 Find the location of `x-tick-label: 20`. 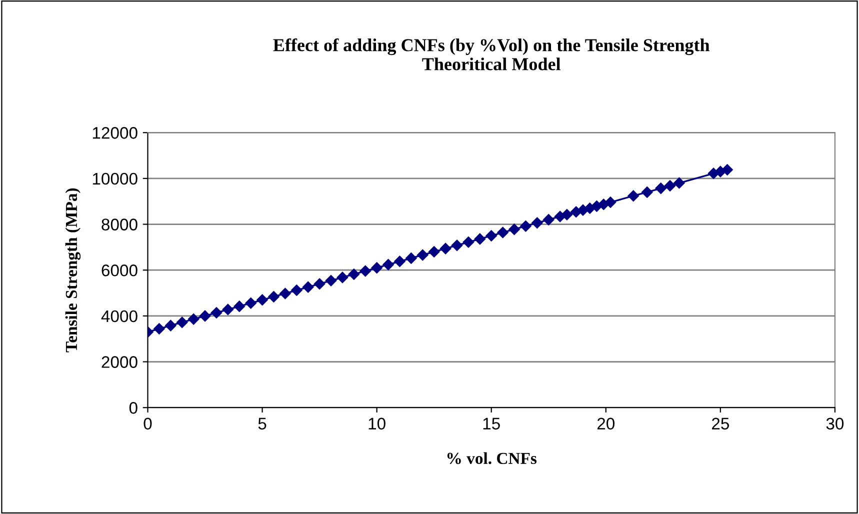

x-tick-label: 20 is located at coordinates (605, 424).